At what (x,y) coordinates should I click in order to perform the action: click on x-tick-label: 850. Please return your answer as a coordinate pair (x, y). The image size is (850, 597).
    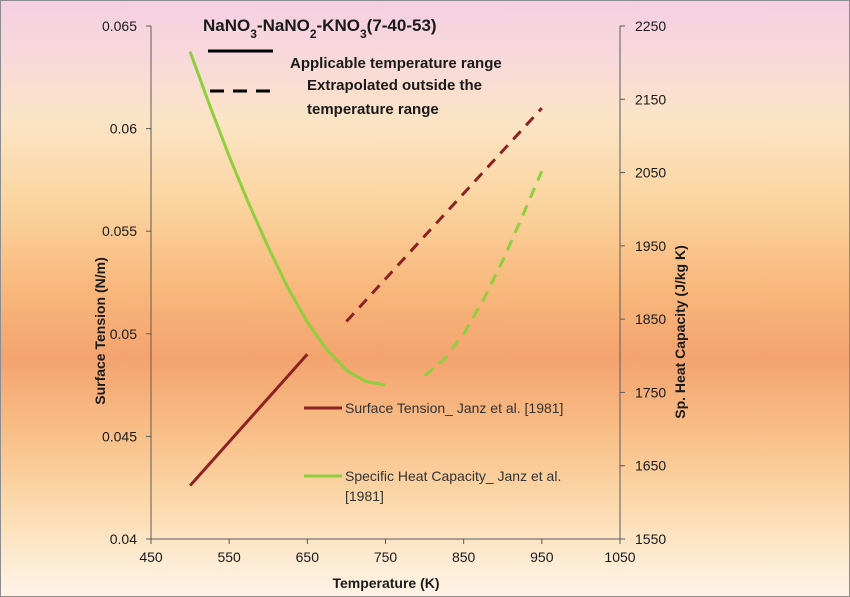
    Looking at the image, I should click on (464, 557).